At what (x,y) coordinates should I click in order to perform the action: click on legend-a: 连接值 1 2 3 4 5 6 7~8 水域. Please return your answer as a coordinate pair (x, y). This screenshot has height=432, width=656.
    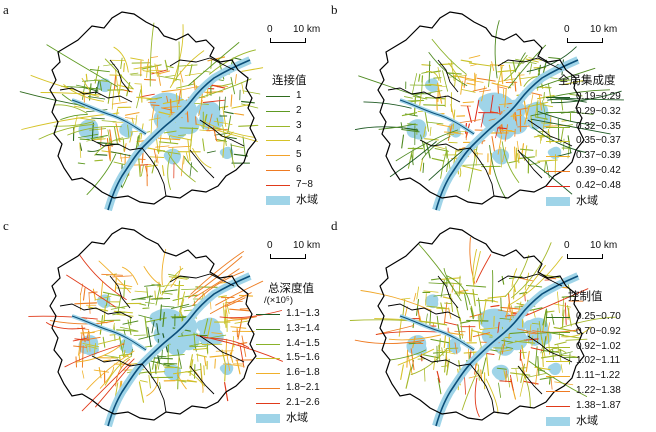
    Looking at the image, I should click on (292, 140).